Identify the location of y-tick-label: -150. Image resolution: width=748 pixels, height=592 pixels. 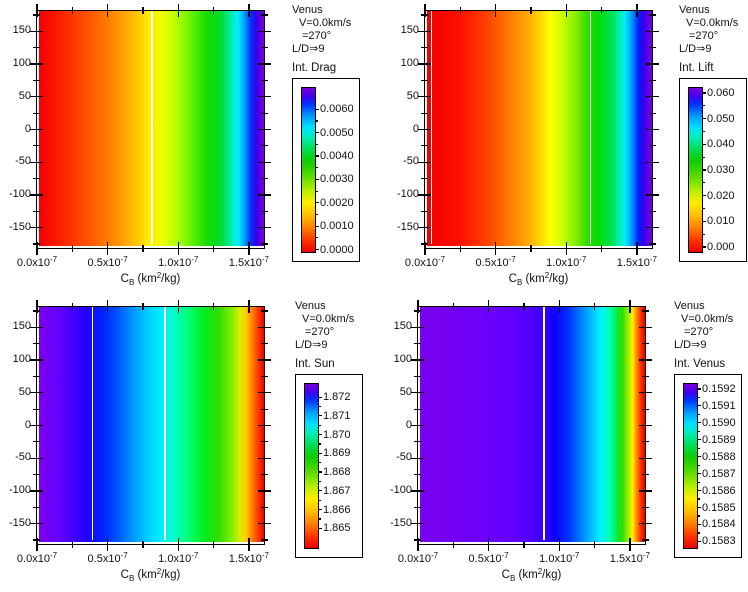
(400, 522).